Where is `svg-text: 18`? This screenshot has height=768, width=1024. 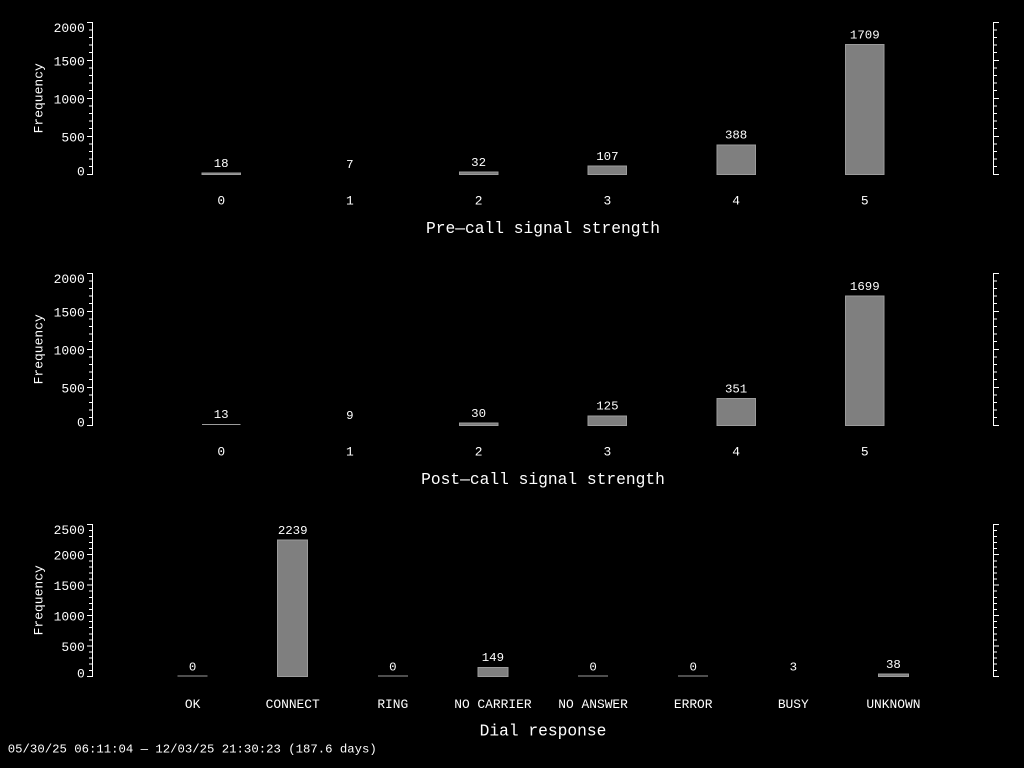 svg-text: 18 is located at coordinates (221, 164).